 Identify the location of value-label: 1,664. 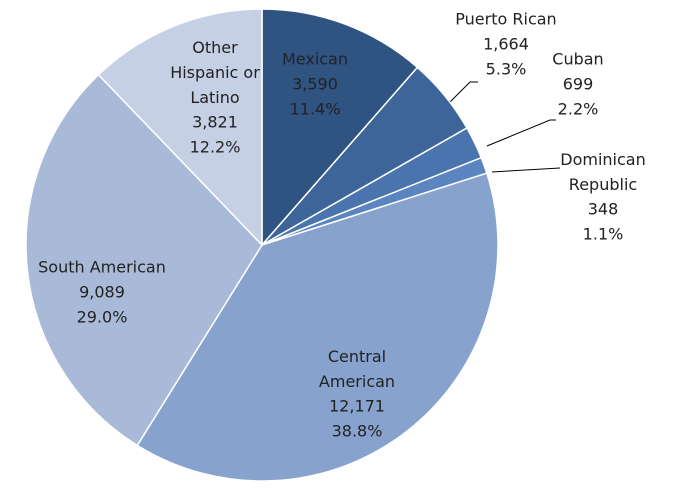
(506, 44).